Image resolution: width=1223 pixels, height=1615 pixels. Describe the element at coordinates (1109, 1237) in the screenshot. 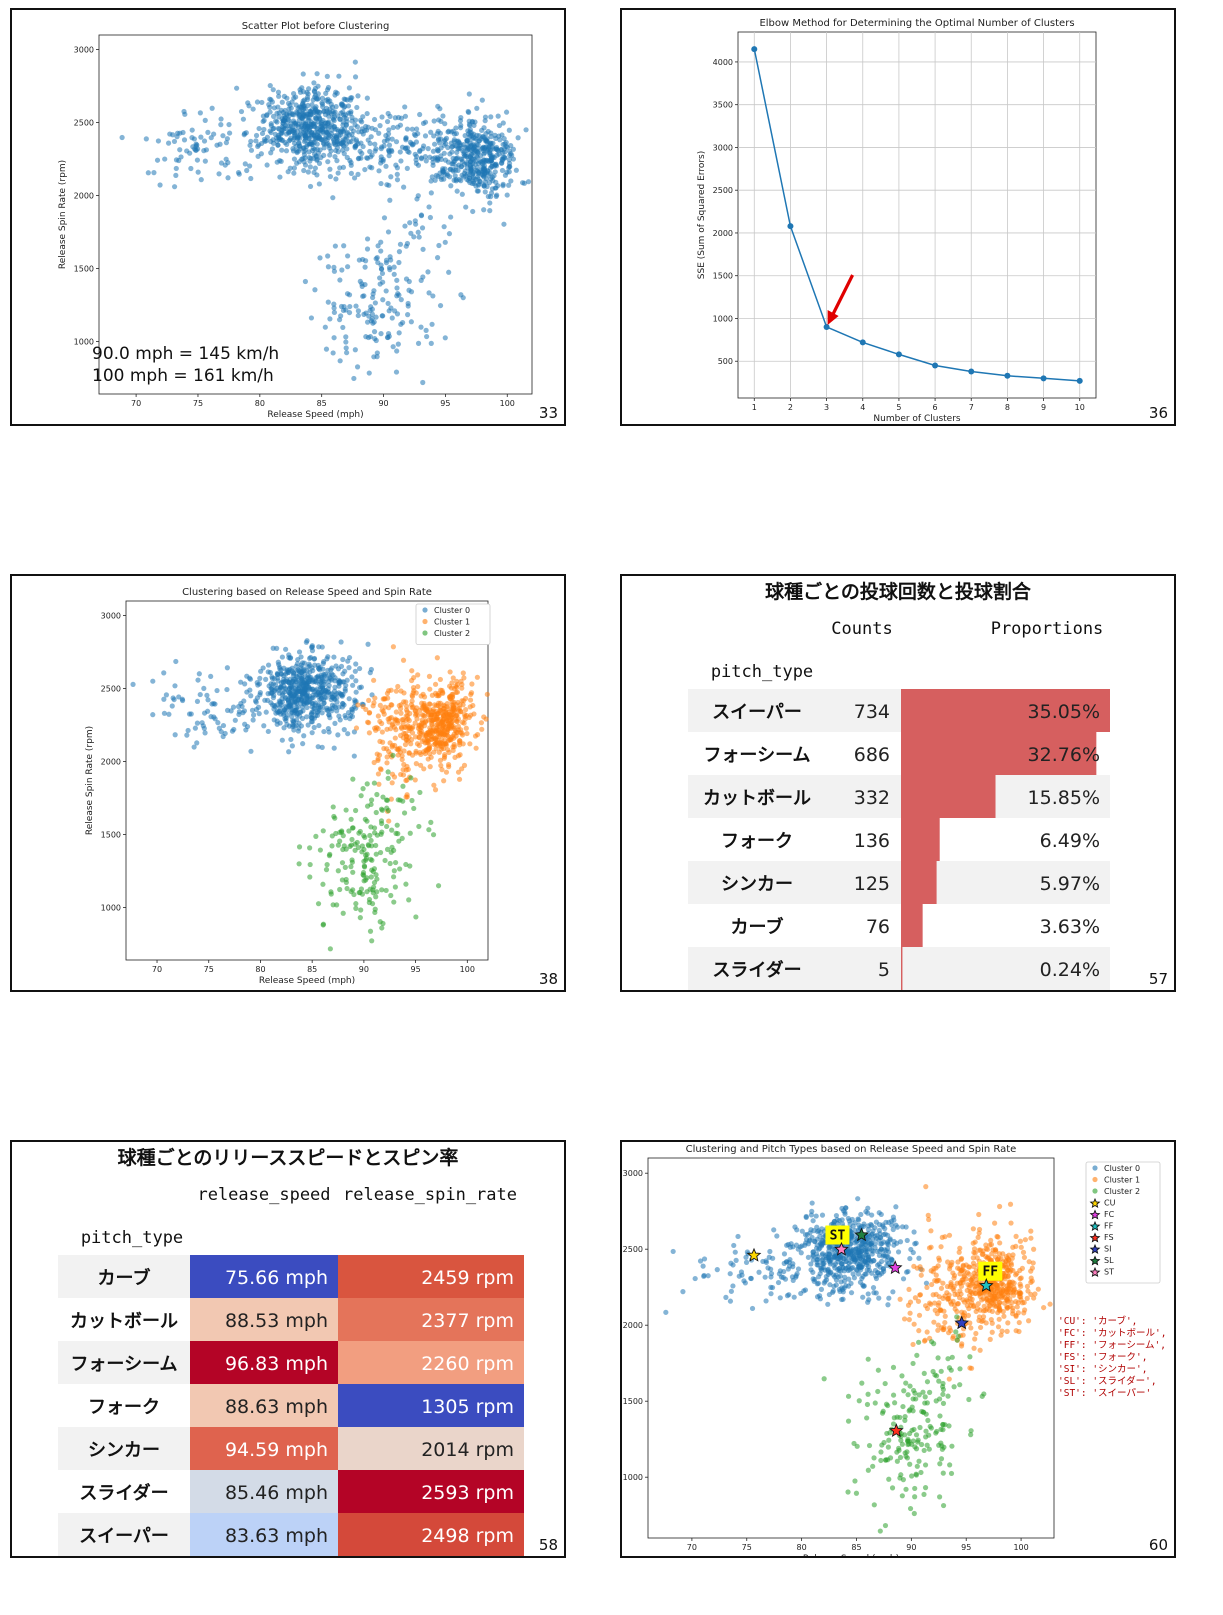

I see `legend-label: FS` at that location.